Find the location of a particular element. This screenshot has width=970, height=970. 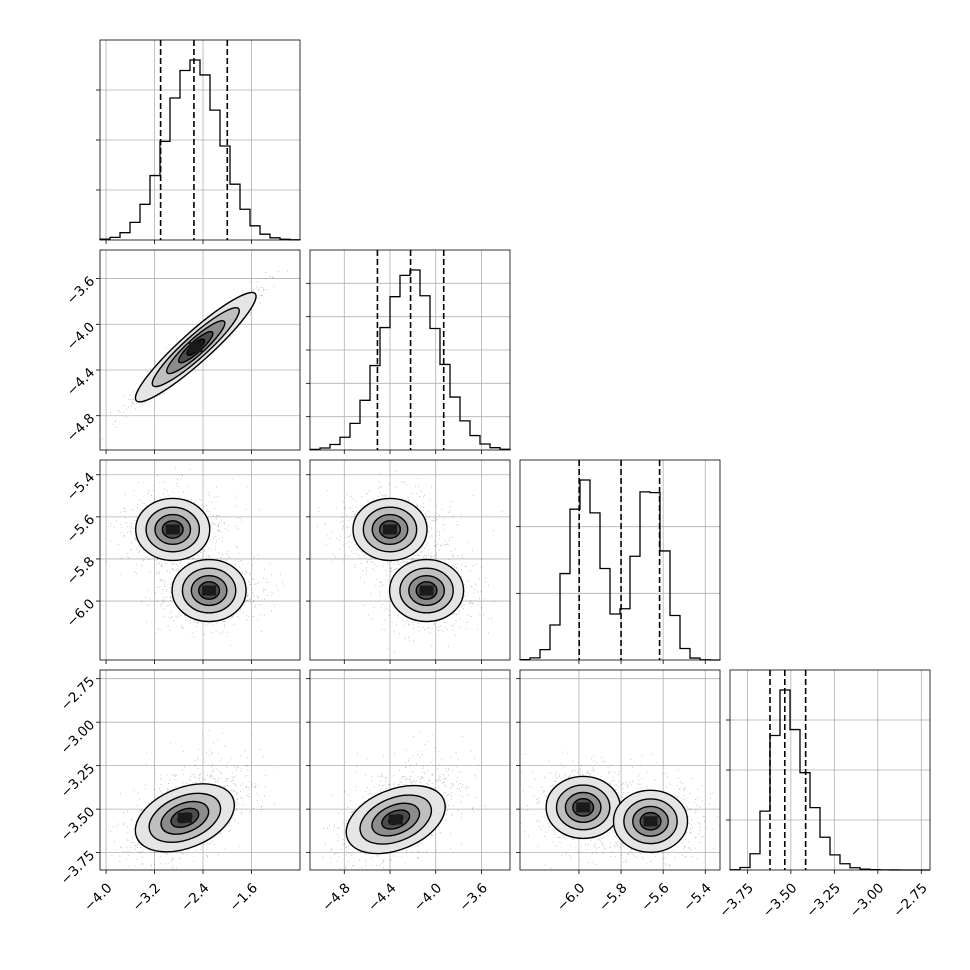

y-tick-label: −5.4 is located at coordinates (81, 487).